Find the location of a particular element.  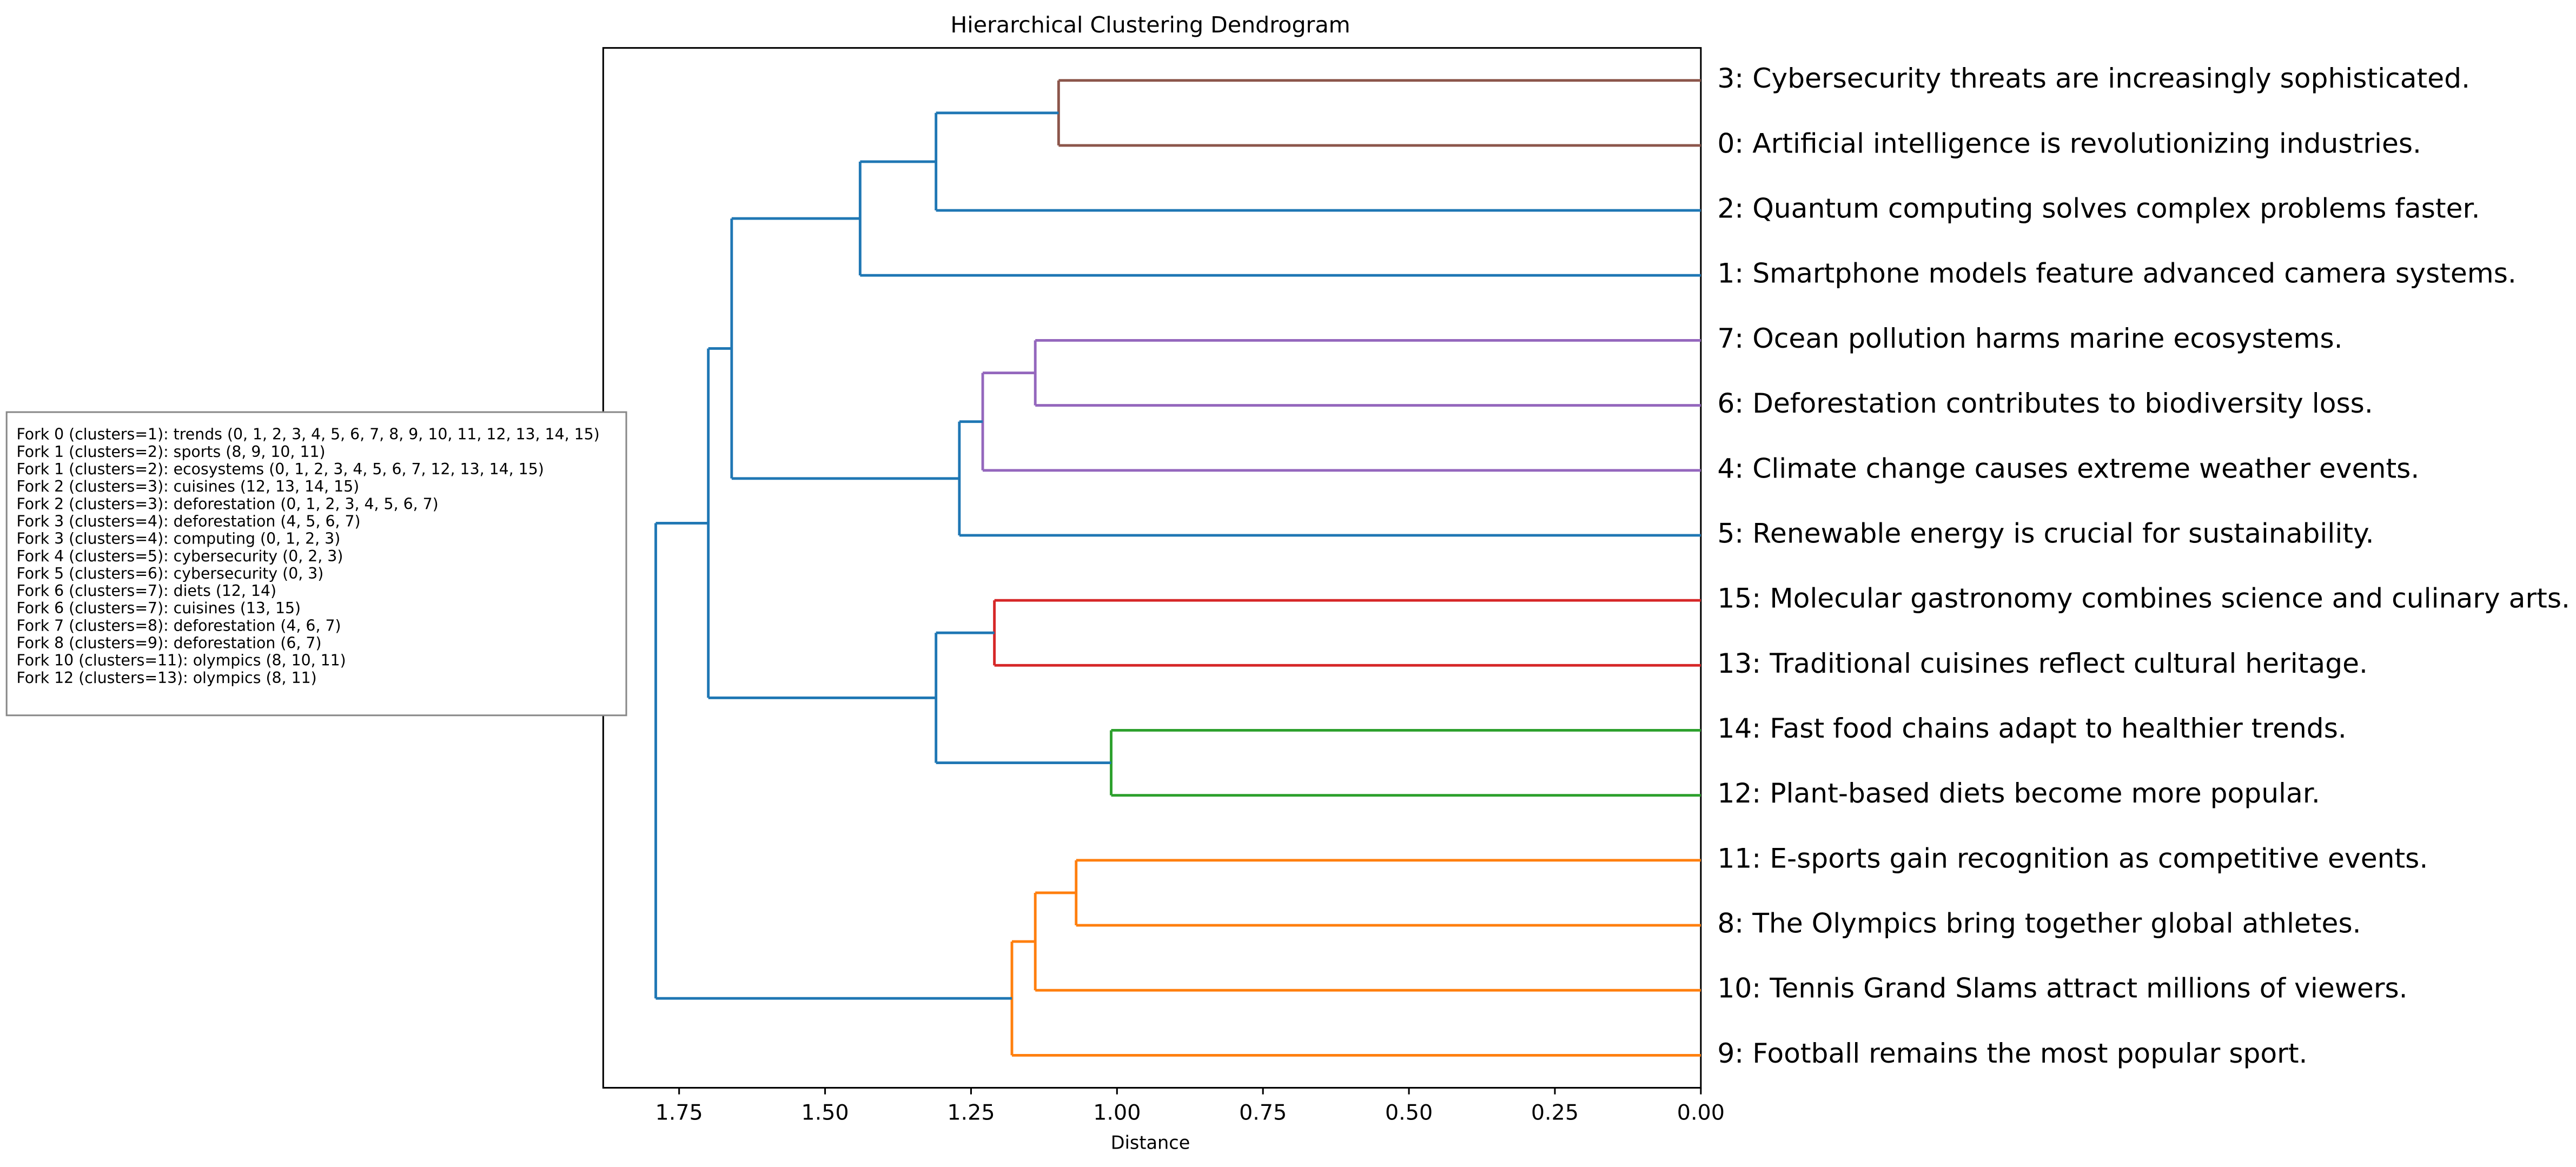

legend-entry: Fork 6 (clusters=7): diets (12, 14) is located at coordinates (146, 591).